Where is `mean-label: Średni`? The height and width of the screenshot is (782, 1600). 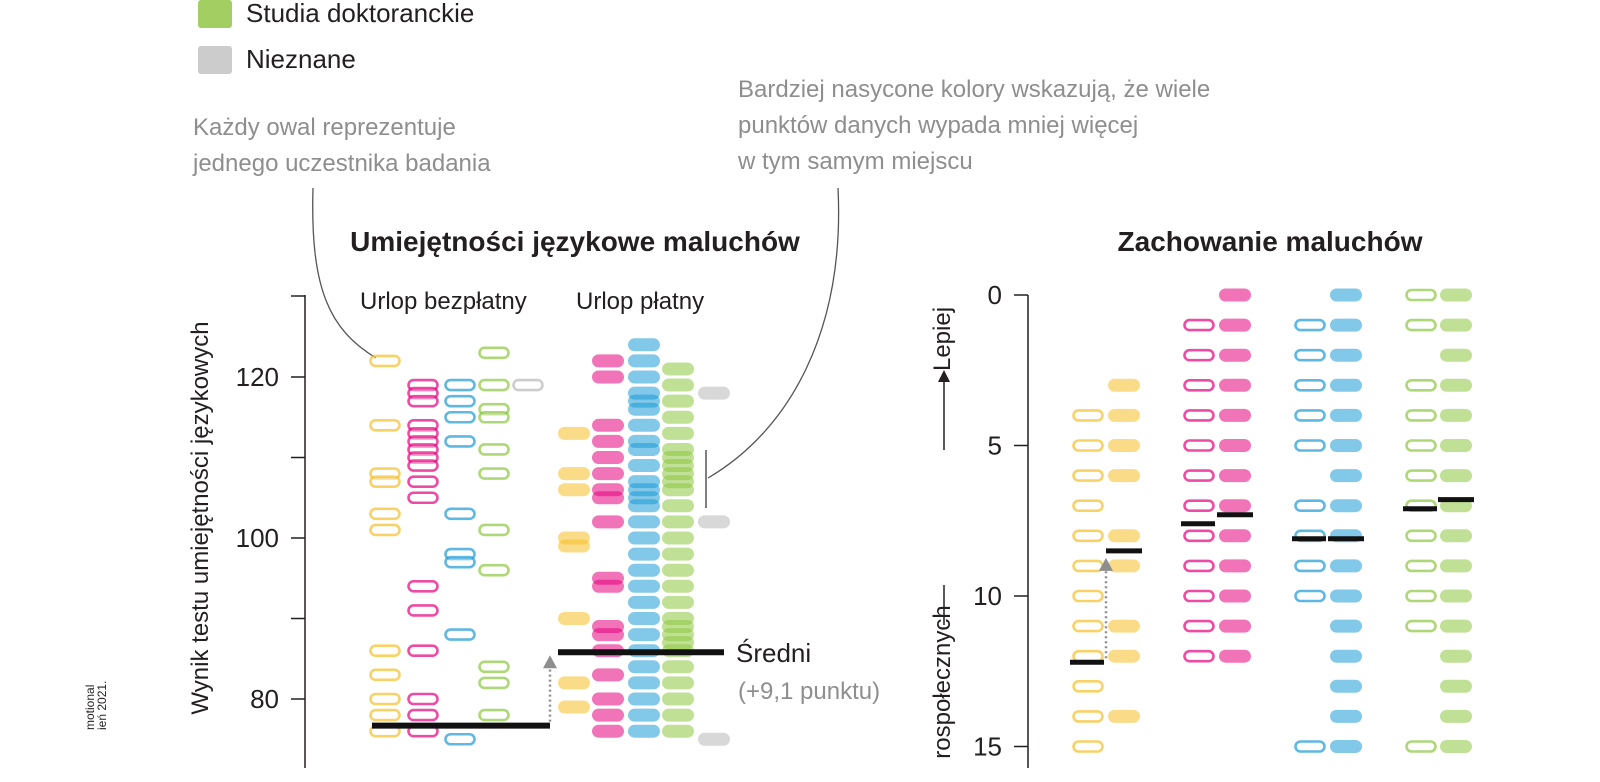
mean-label: Średni is located at coordinates (774, 653).